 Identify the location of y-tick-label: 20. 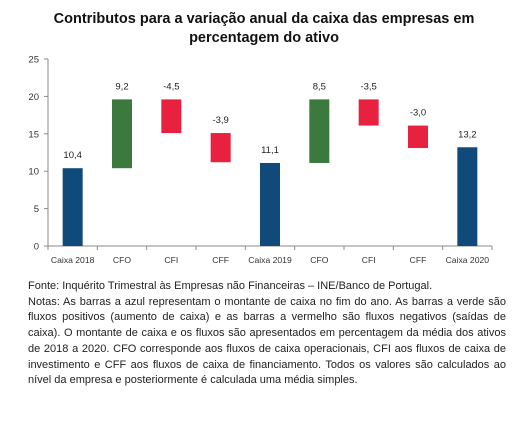
(33, 97).